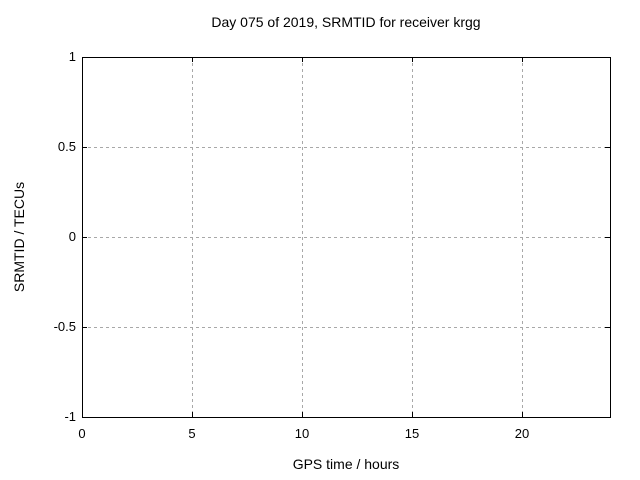 The height and width of the screenshot is (480, 640). Describe the element at coordinates (302, 433) in the screenshot. I see `x-tick-label: 10` at that location.